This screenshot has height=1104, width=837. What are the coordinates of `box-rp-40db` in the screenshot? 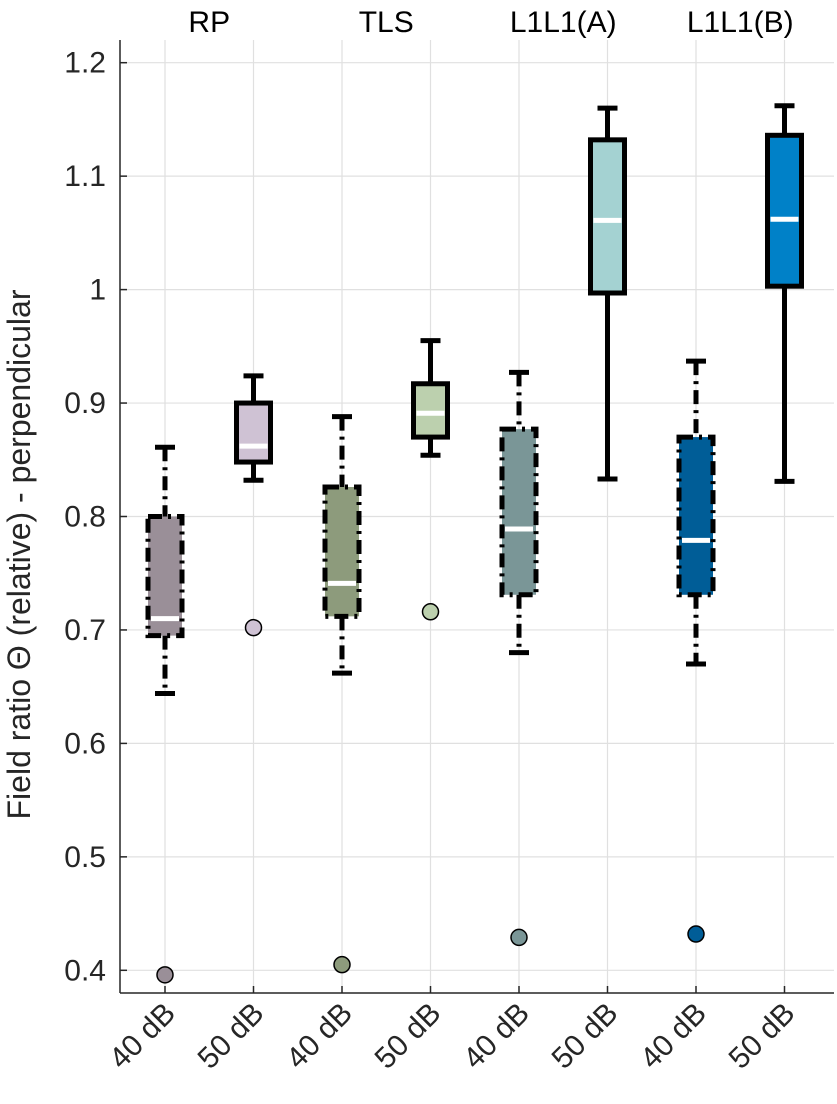 It's located at (165, 714).